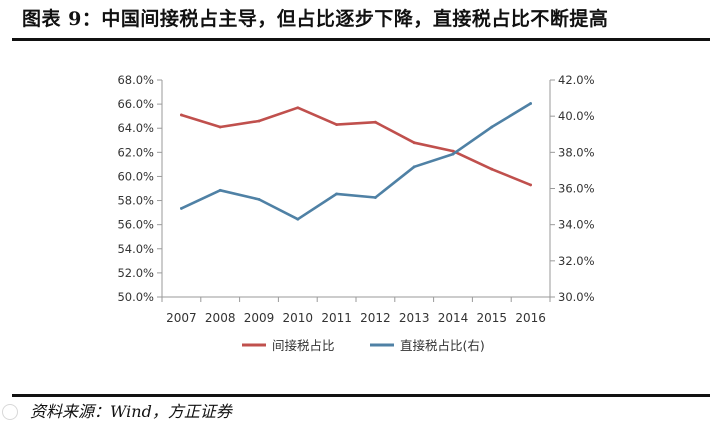 Image resolution: width=720 pixels, height=429 pixels. What do you see at coordinates (336, 318) in the screenshot?
I see `x-tick-label: 2011` at bounding box center [336, 318].